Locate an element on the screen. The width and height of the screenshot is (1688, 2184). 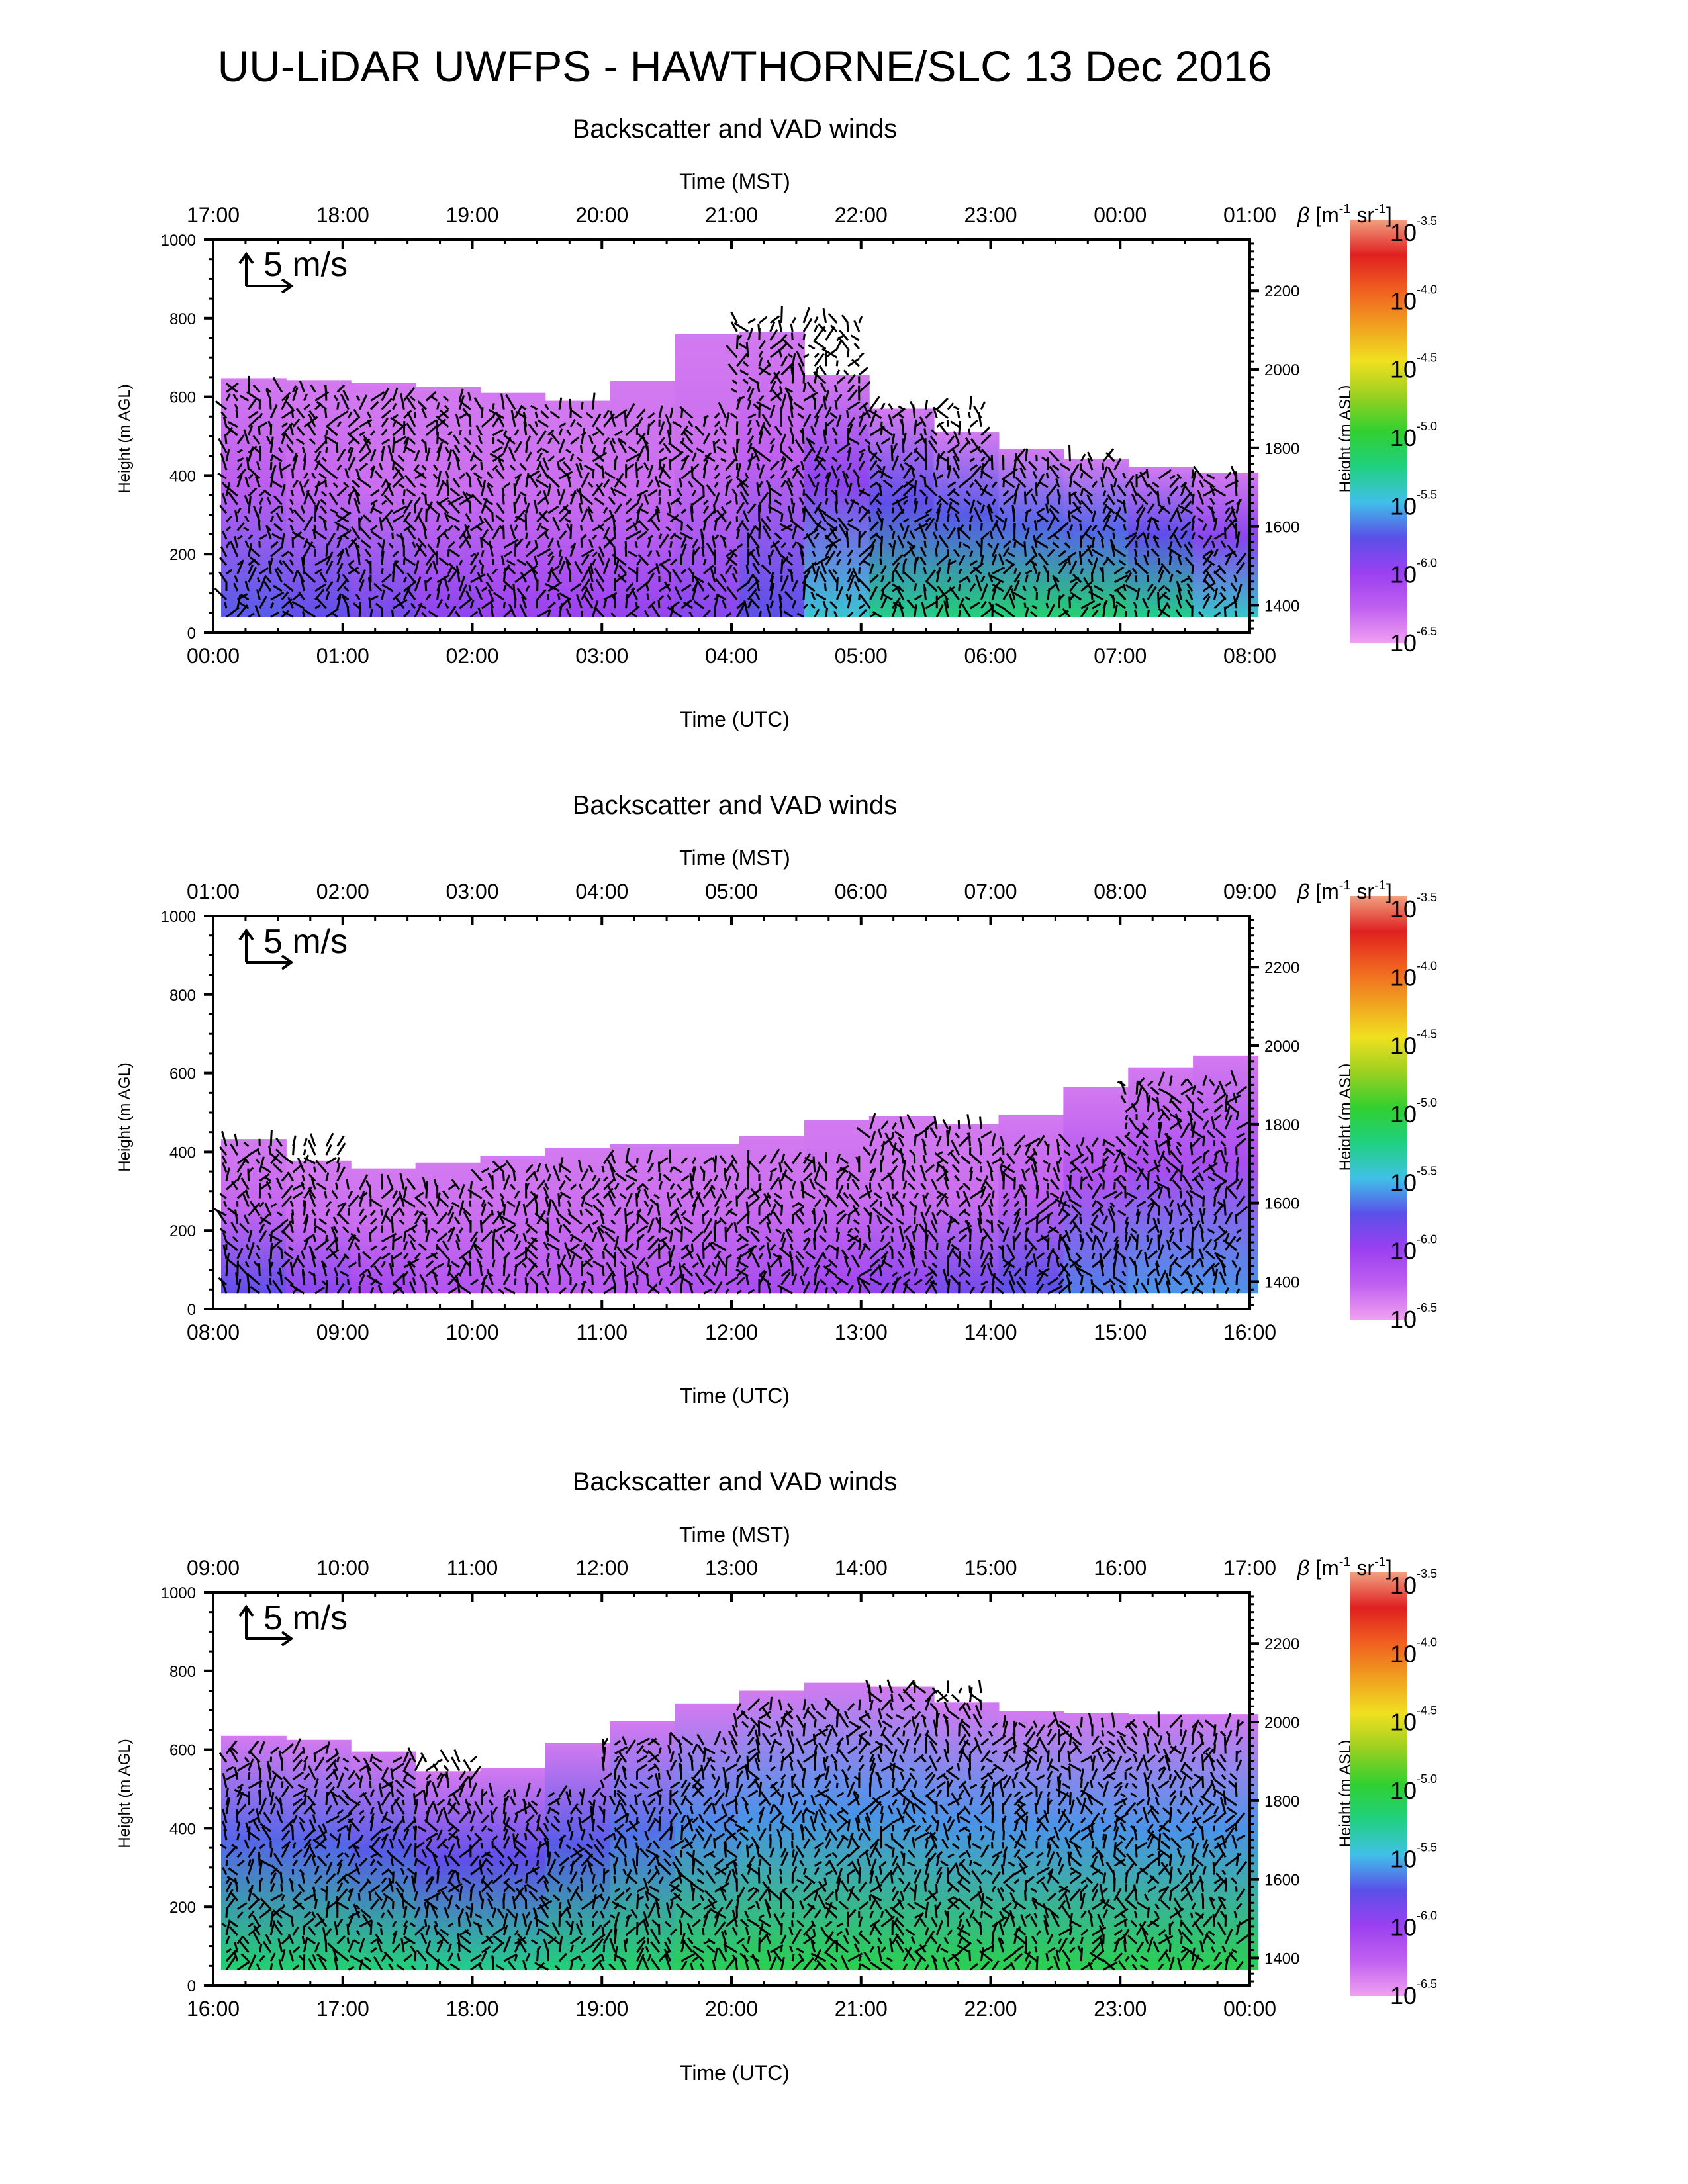
y-tick-label: 200 is located at coordinates (182, 555).